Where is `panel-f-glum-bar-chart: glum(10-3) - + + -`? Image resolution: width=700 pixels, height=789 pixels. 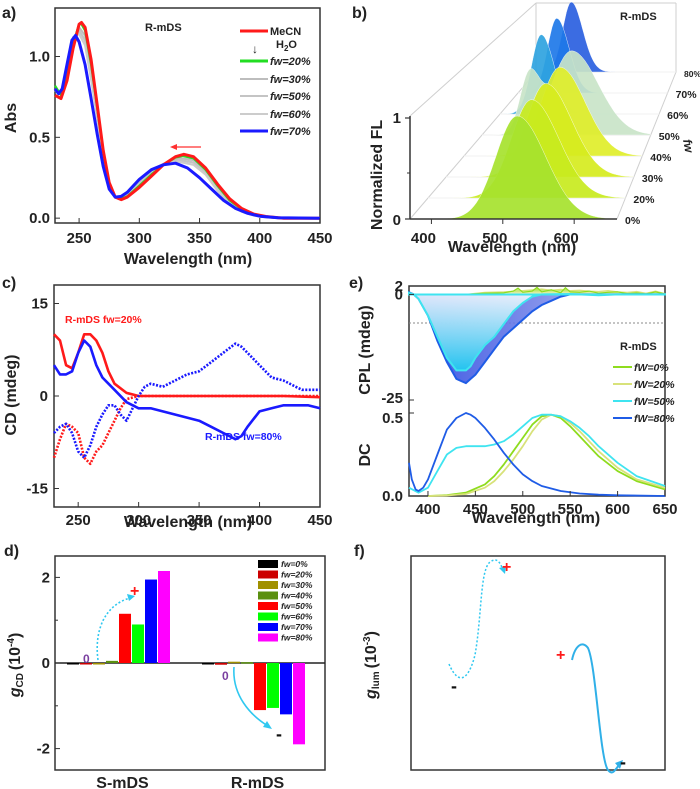
panel-f-glum-bar-chart: glum(10-3) - + + - is located at coordinates (514, 664).